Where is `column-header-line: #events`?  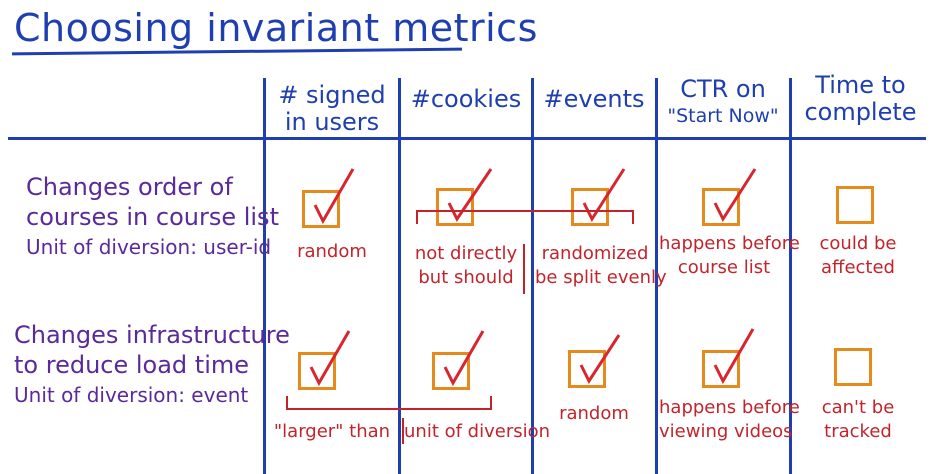
column-header-line: #events is located at coordinates (594, 99).